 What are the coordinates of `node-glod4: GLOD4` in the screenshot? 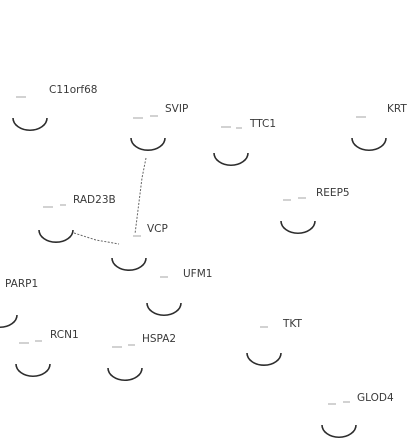 It's located at (358, 414).